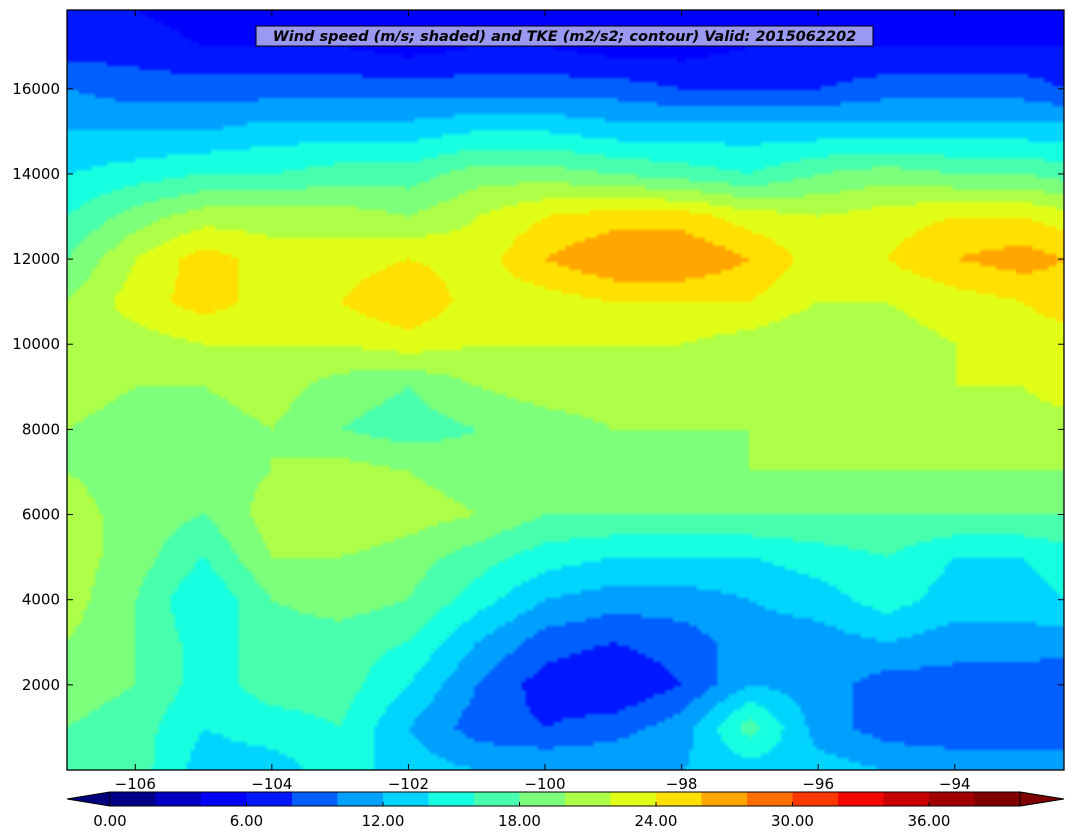  I want to click on colorbar-under-arrow, so click(88, 799).